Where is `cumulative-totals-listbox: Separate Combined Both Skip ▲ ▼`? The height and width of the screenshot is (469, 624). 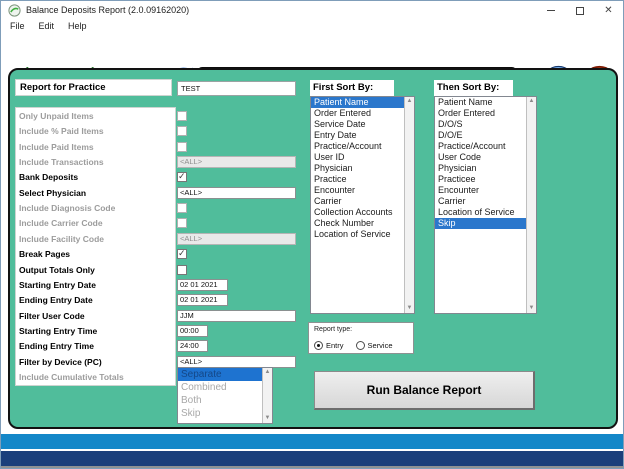 cumulative-totals-listbox: Separate Combined Both Skip ▲ ▼ is located at coordinates (225, 395).